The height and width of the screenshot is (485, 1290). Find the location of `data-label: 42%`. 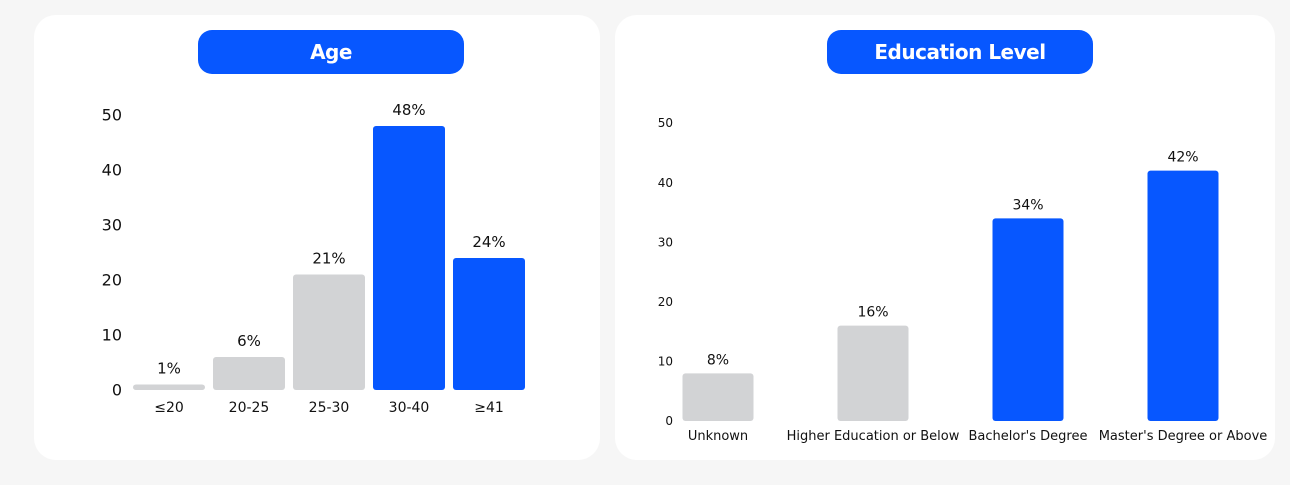

data-label: 42% is located at coordinates (1182, 158).